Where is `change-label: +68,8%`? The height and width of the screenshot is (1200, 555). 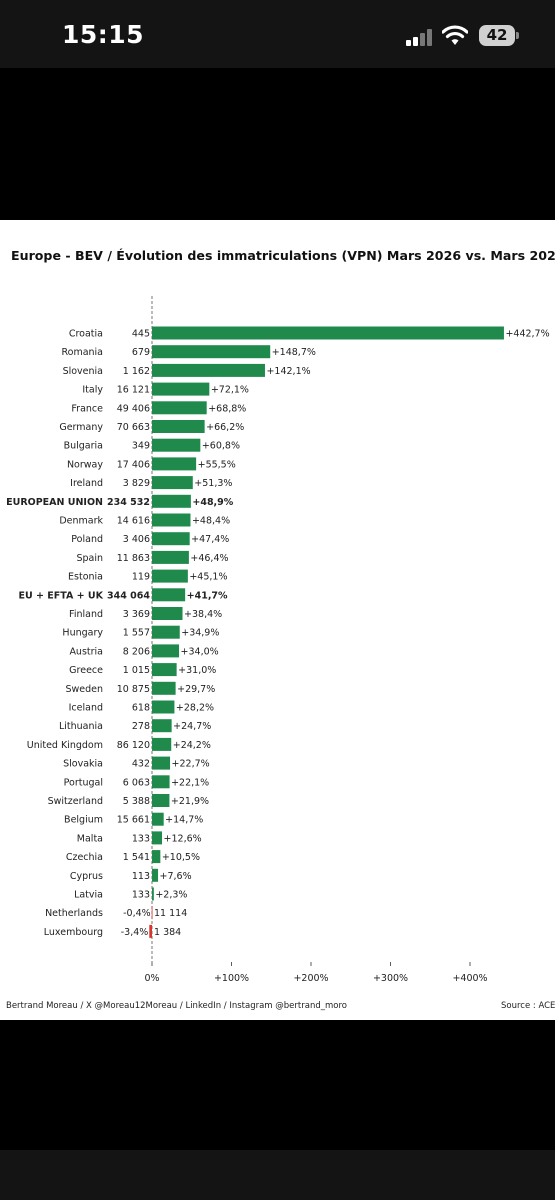 change-label: +68,8% is located at coordinates (227, 408).